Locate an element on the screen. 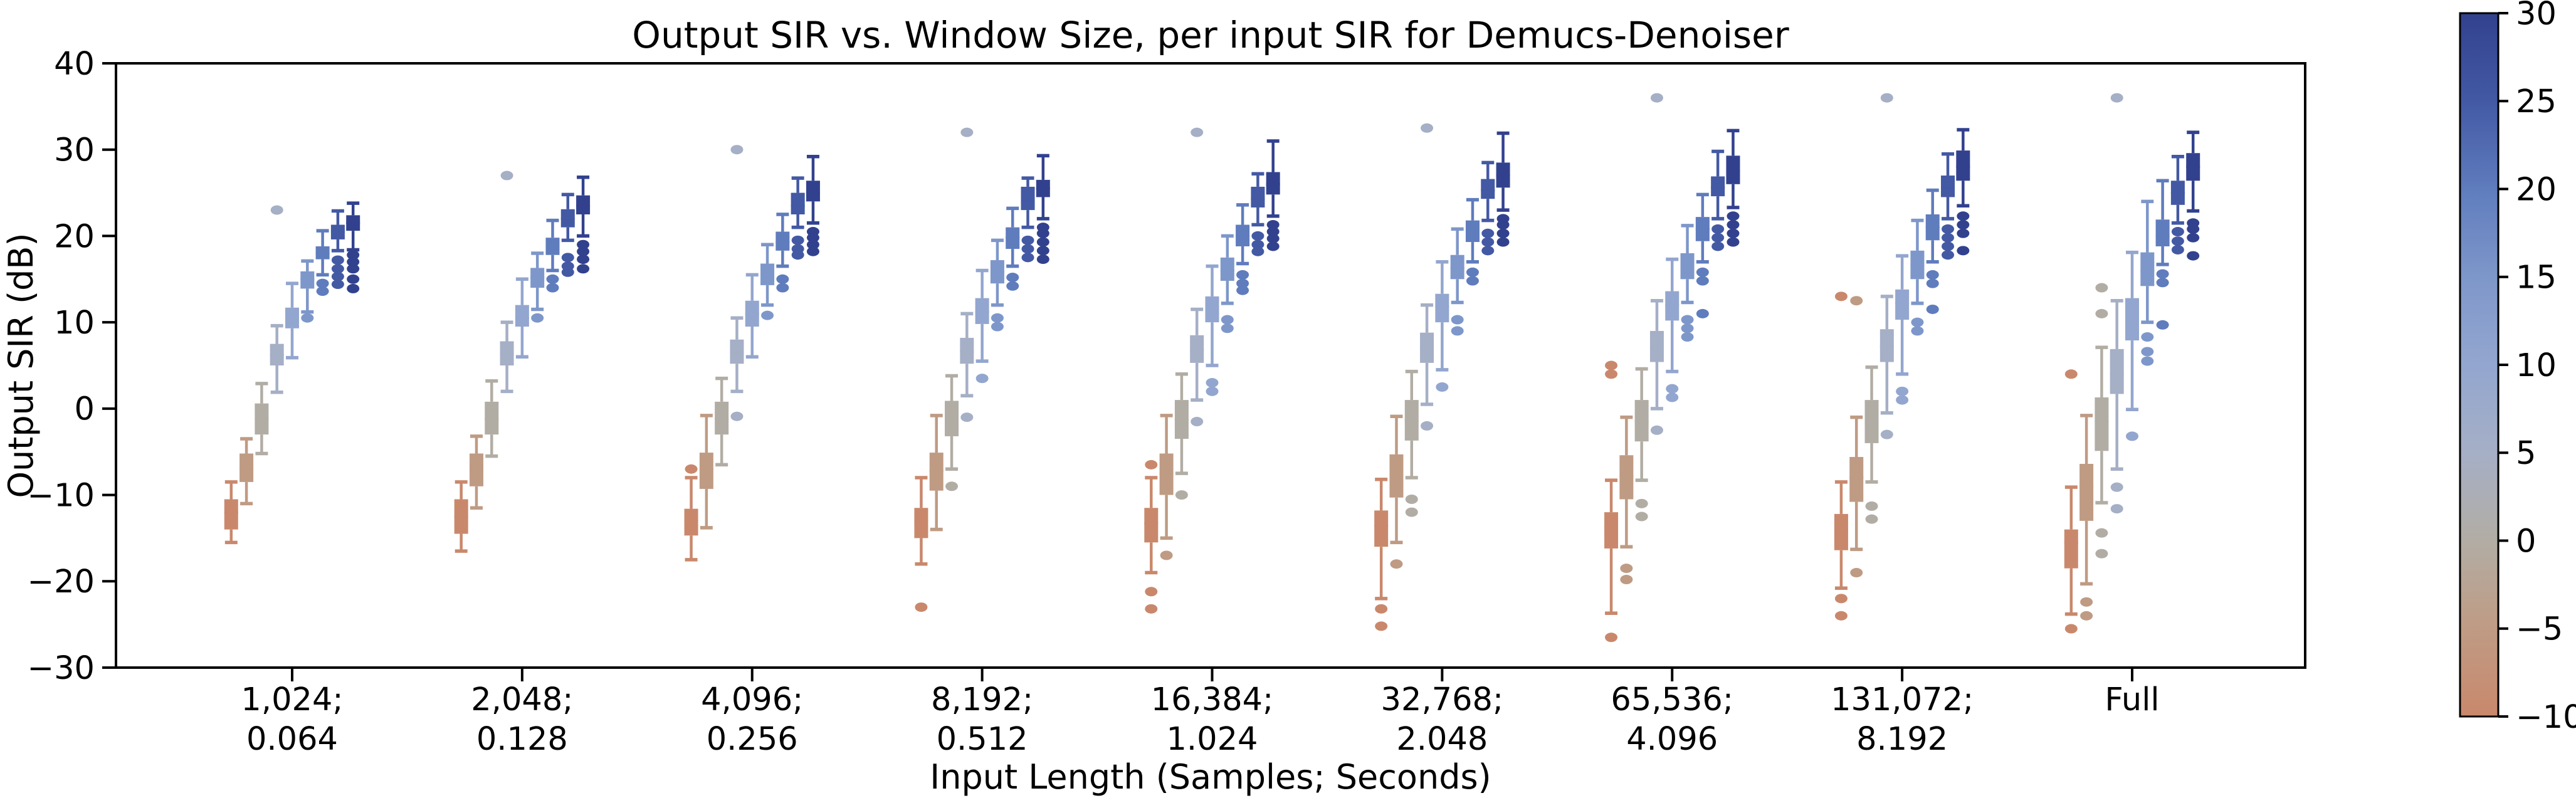 Image resolution: width=2576 pixels, height=803 pixels. box-2-048-0-128-sir20 is located at coordinates (552, 255).